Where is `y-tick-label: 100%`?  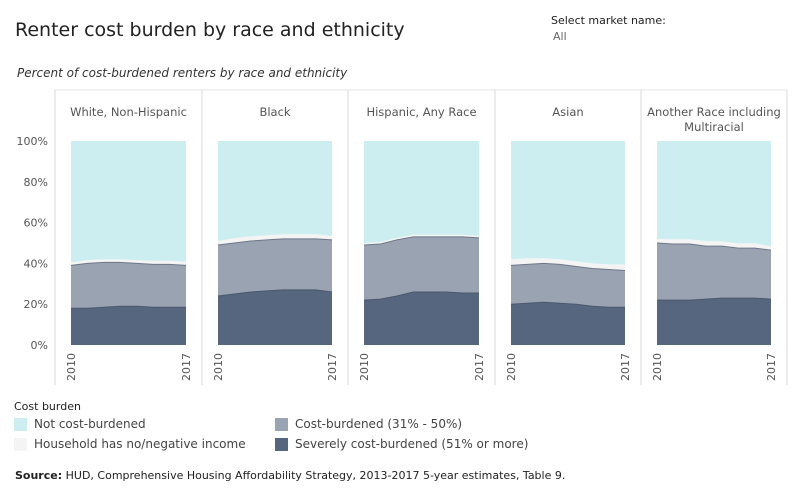
y-tick-label: 100% is located at coordinates (32, 141).